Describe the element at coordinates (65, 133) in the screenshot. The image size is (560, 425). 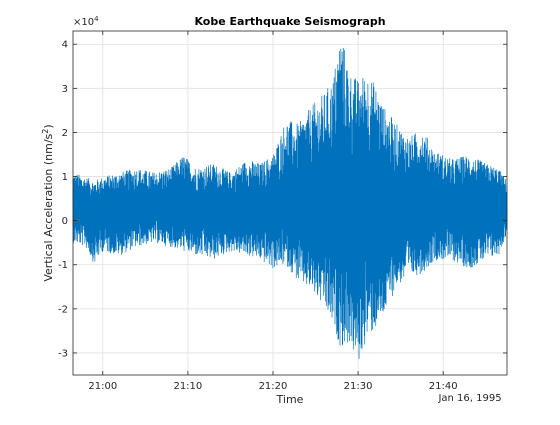
I see `y-tick-label: 2` at that location.